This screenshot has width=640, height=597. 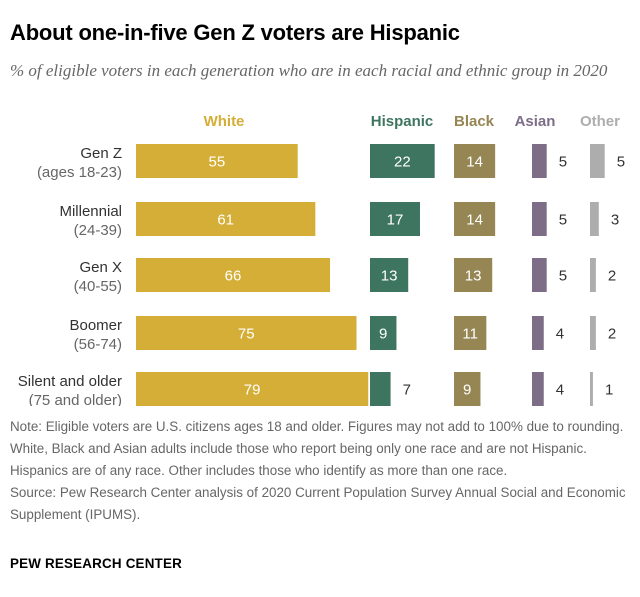 What do you see at coordinates (96, 563) in the screenshot?
I see `credit-label: PEW RESEARCH CENTER` at bounding box center [96, 563].